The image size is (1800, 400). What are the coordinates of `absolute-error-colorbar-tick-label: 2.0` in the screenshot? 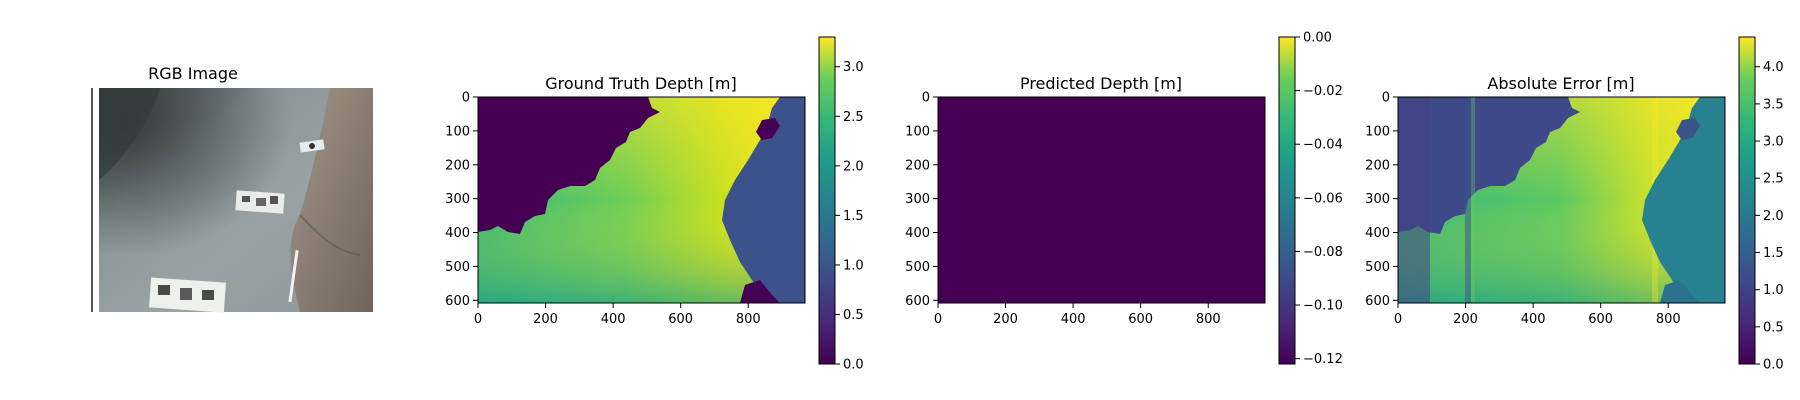 It's located at (1773, 216).